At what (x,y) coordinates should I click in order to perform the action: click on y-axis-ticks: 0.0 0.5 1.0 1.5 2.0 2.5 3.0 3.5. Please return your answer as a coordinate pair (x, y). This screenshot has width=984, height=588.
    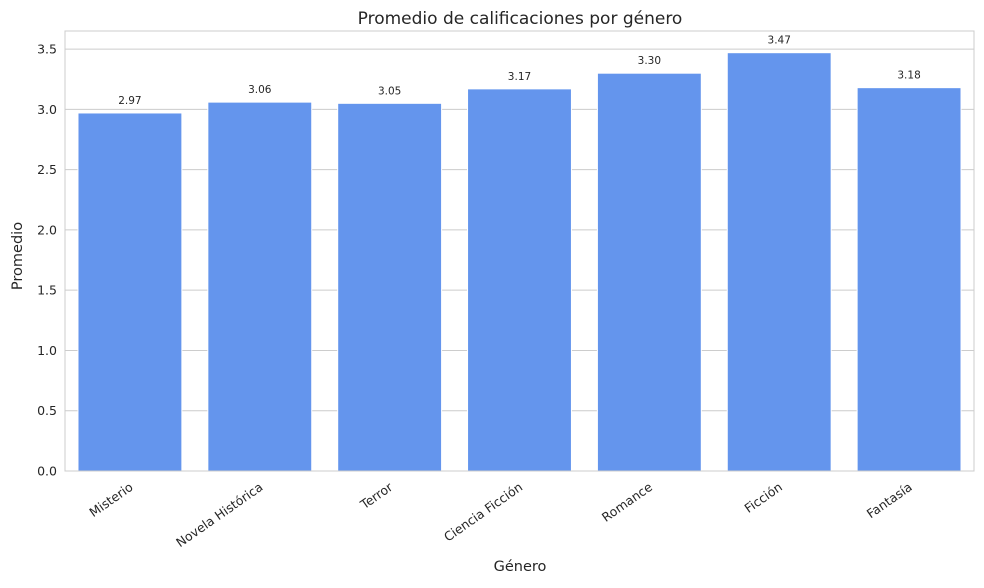
    Looking at the image, I should click on (47, 260).